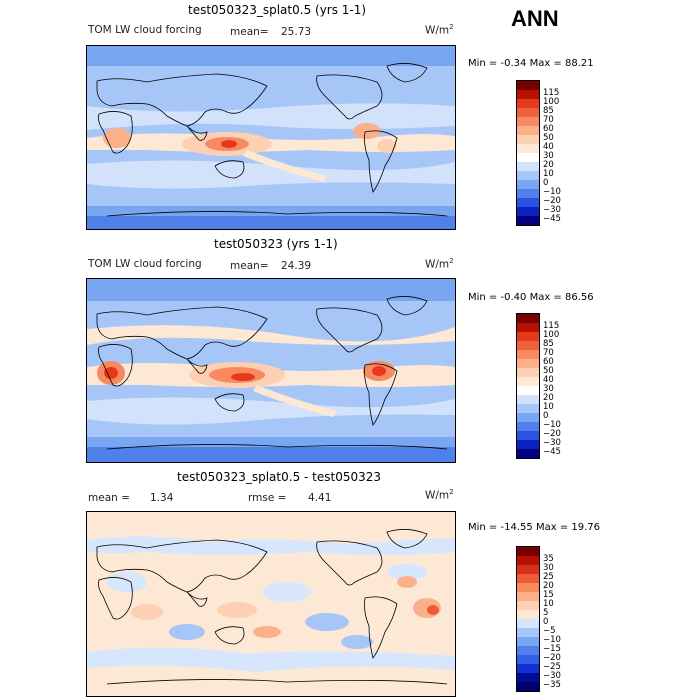 Image resolution: width=700 pixels, height=700 pixels. Describe the element at coordinates (563, 622) in the screenshot. I see `panel-3-colorbar-labels: 35 30 25 20 15 10 5 0 −5 −10 −15 −20 −25 −30 −35` at that location.